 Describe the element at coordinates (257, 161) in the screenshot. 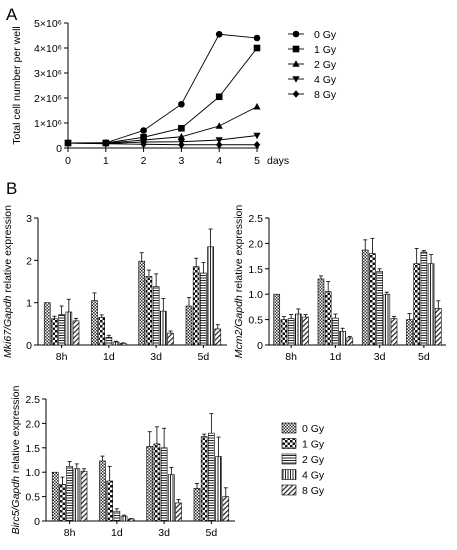

I see `x-tick-label: 5` at that location.